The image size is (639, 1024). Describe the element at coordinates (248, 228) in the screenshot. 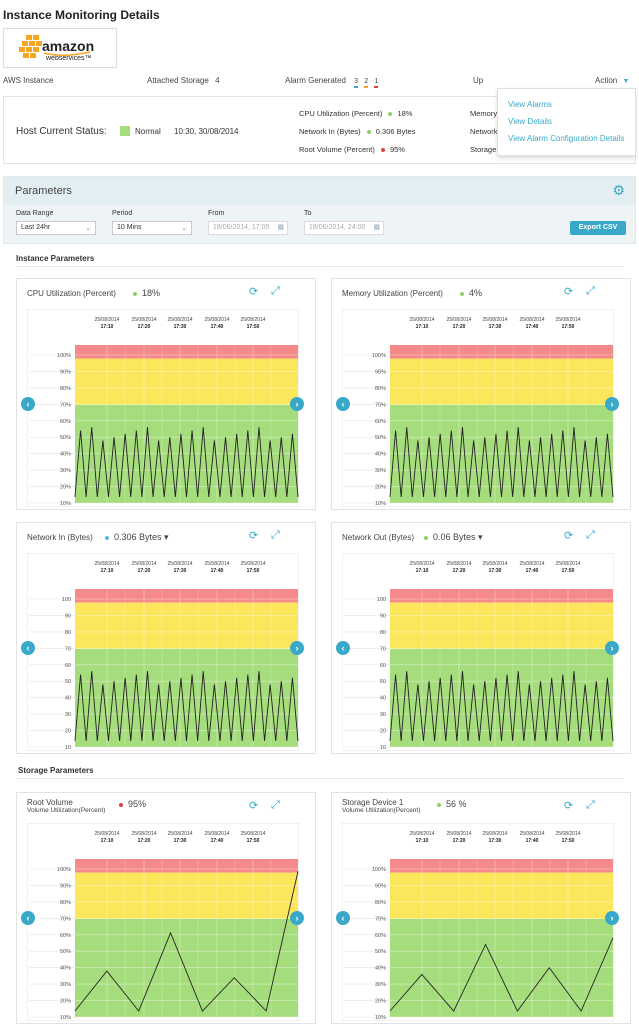

I see `from-date-input: 18/06/2014, 17:05 ▦` at that location.